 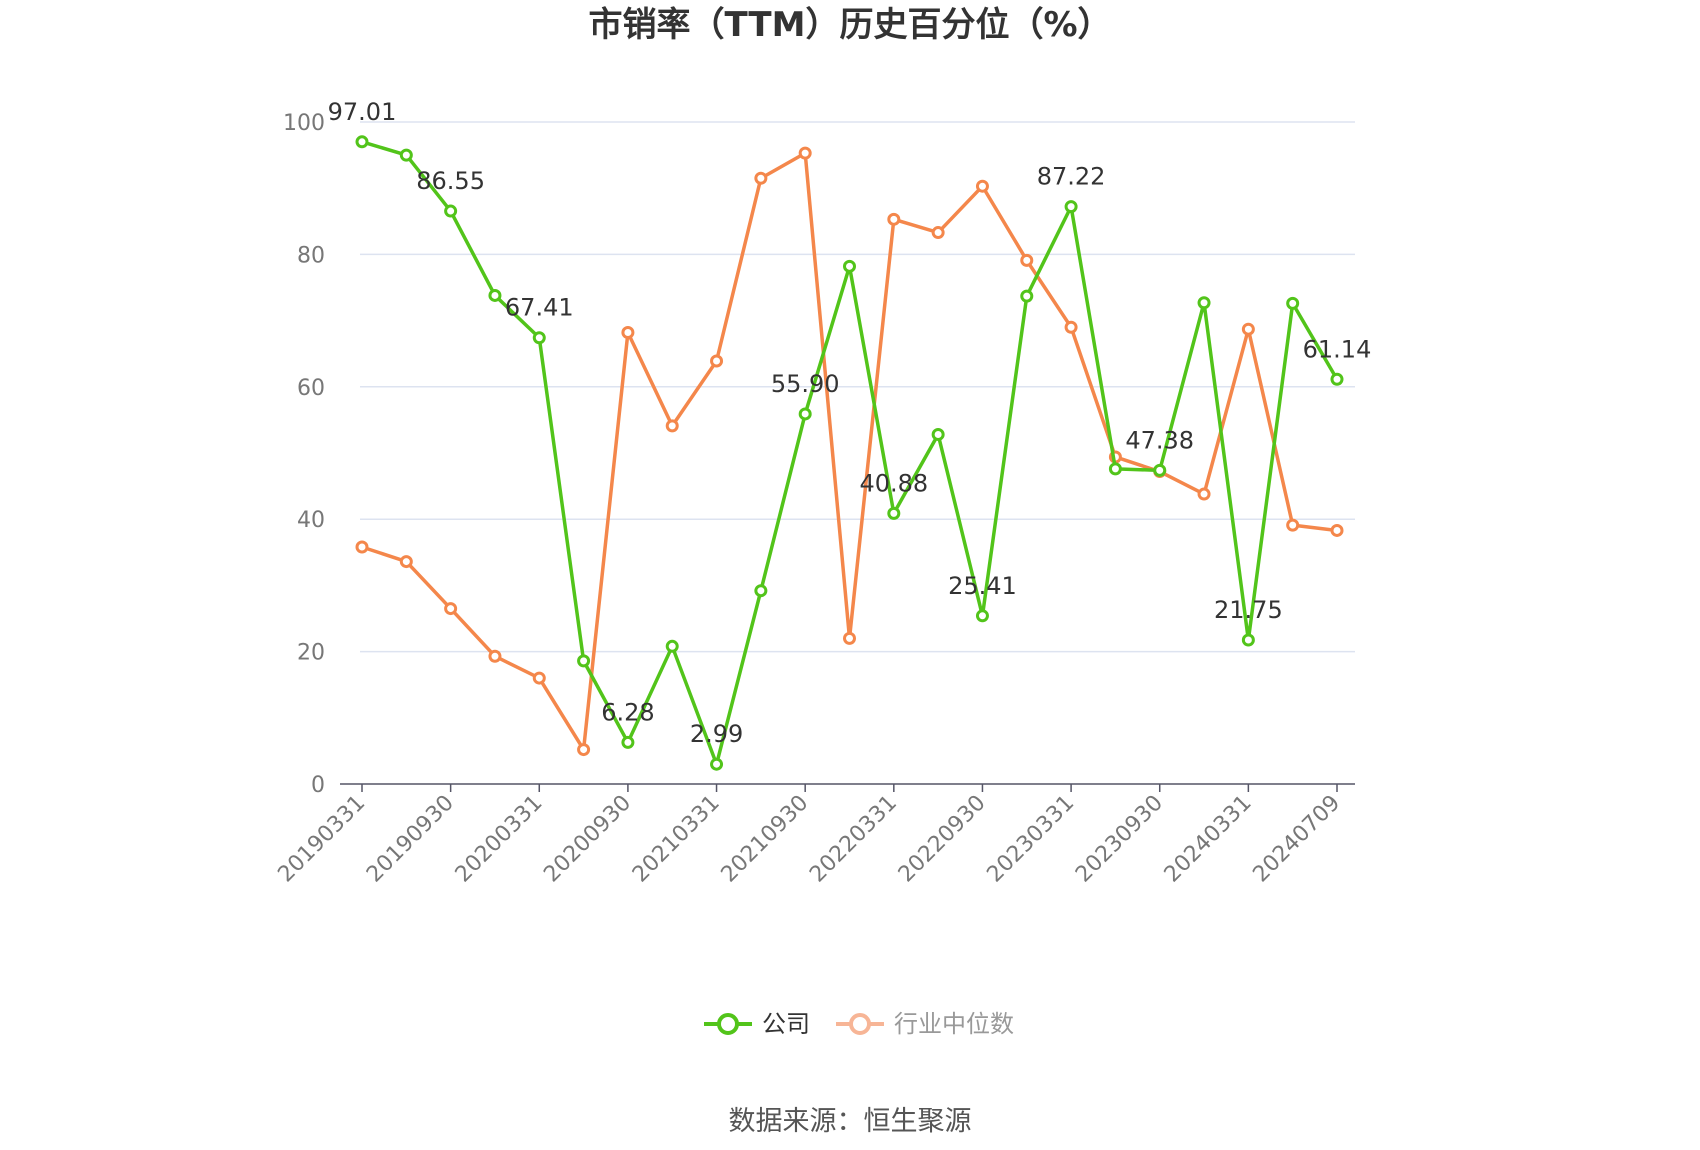 I want to click on legend-item-company: 公司, so click(x=757, y=1024).